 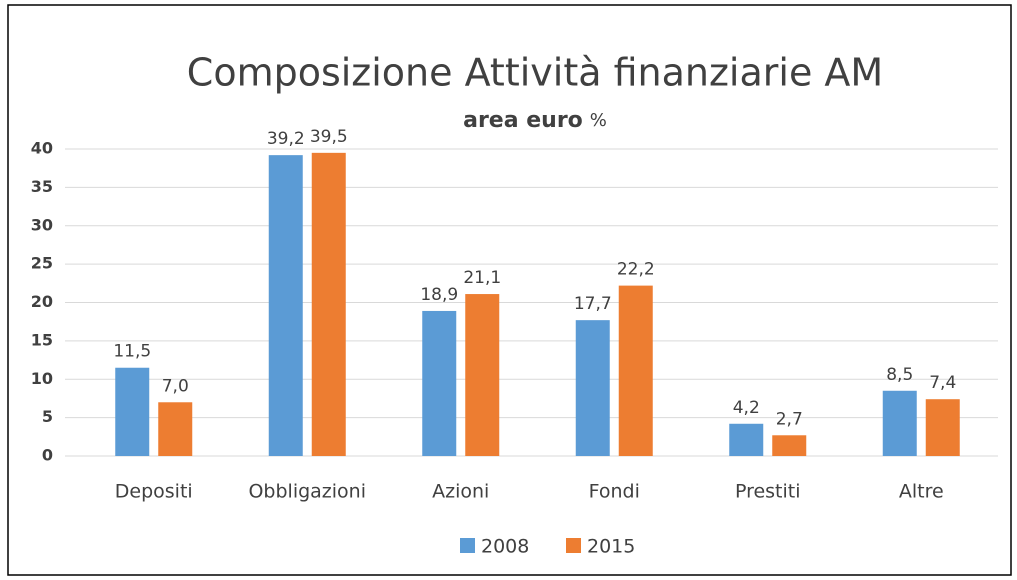 I want to click on y-tick-label: 35, so click(x=42, y=186).